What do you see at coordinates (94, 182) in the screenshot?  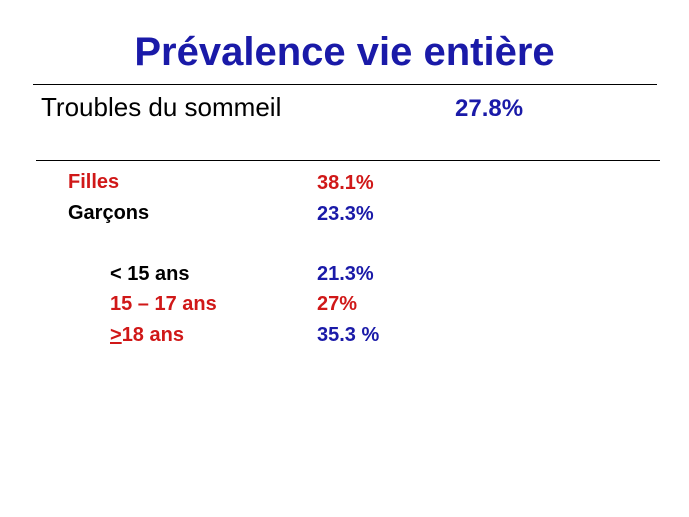 I see `girls-label: Filles` at bounding box center [94, 182].